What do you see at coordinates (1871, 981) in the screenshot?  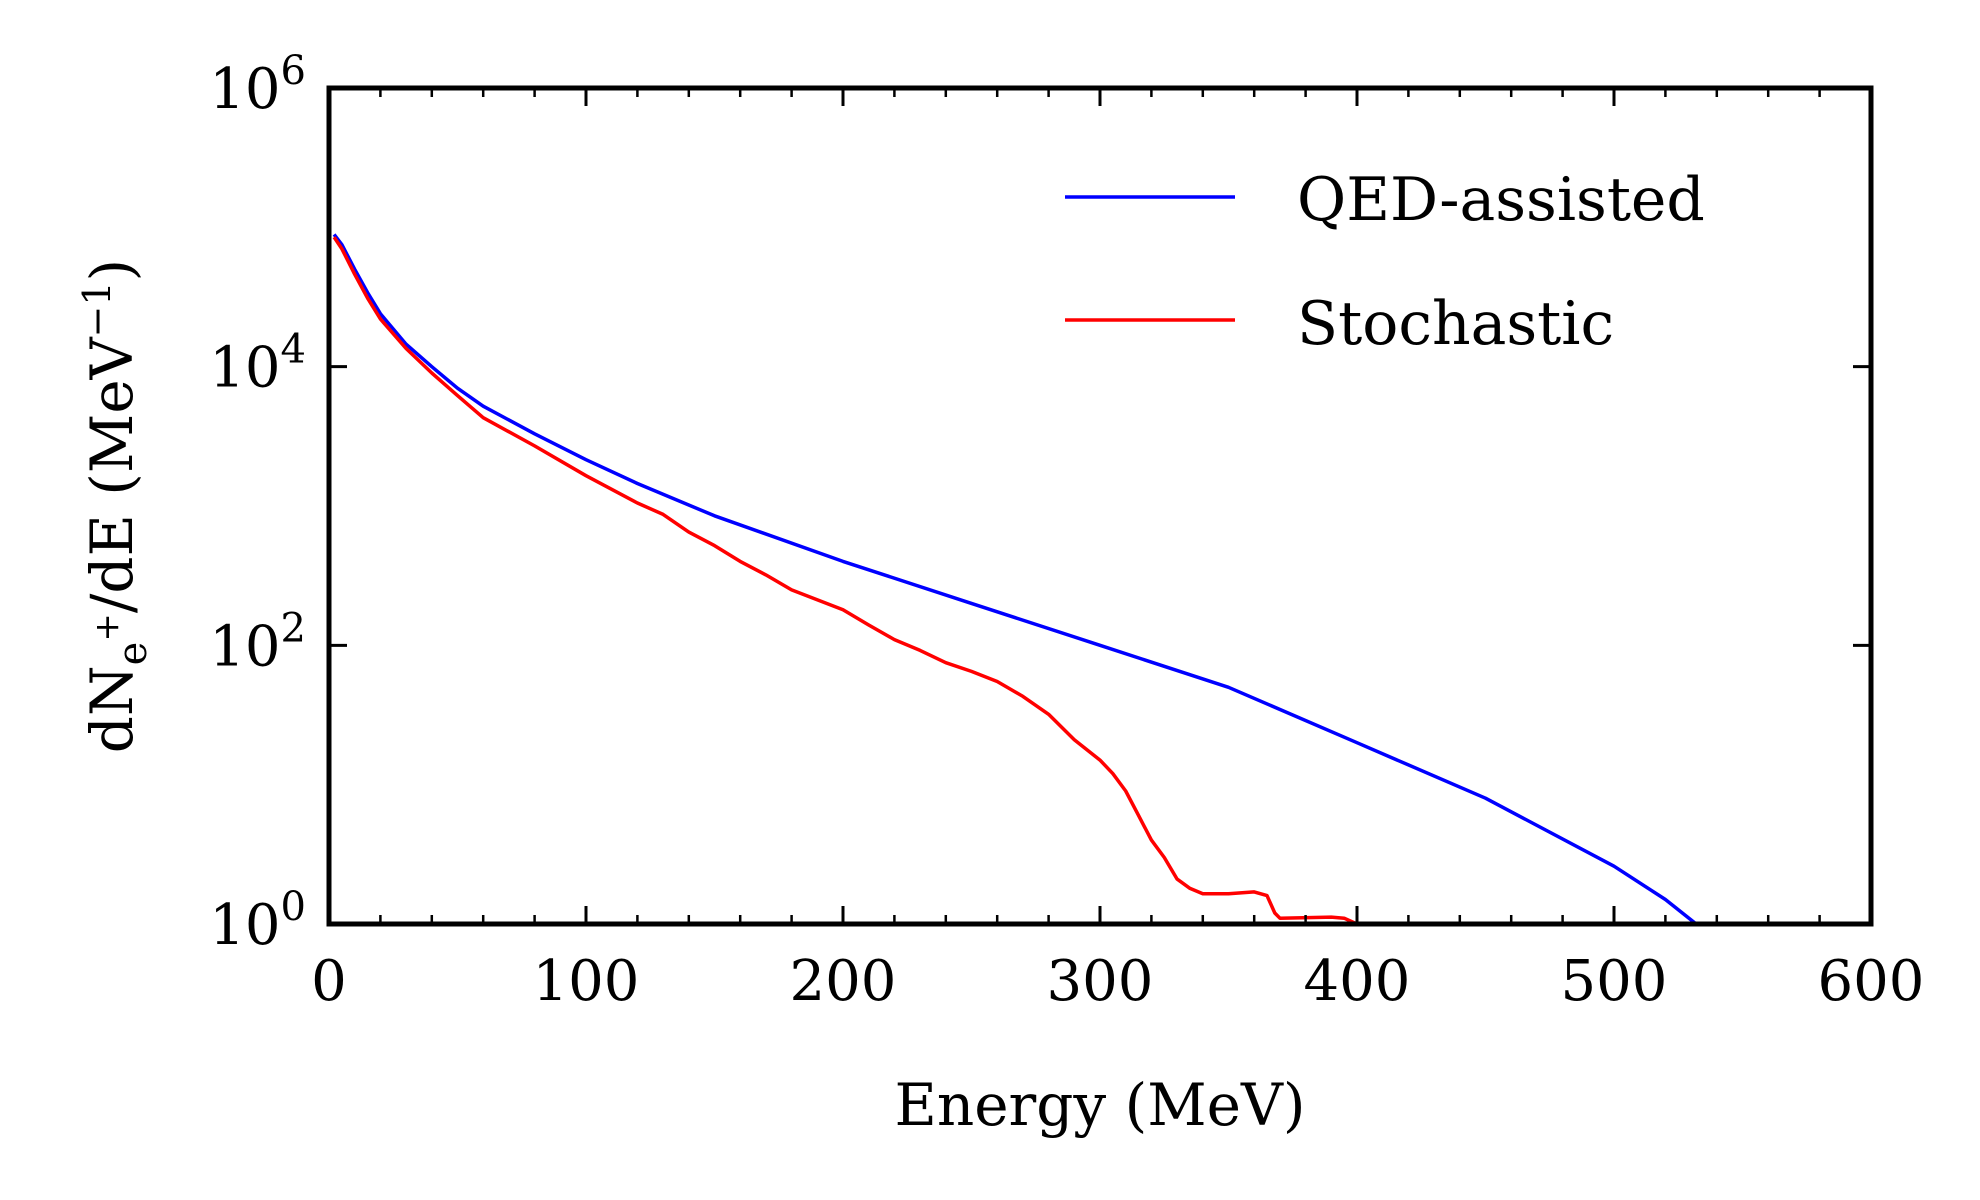 I see `x-tick-label: 600` at bounding box center [1871, 981].